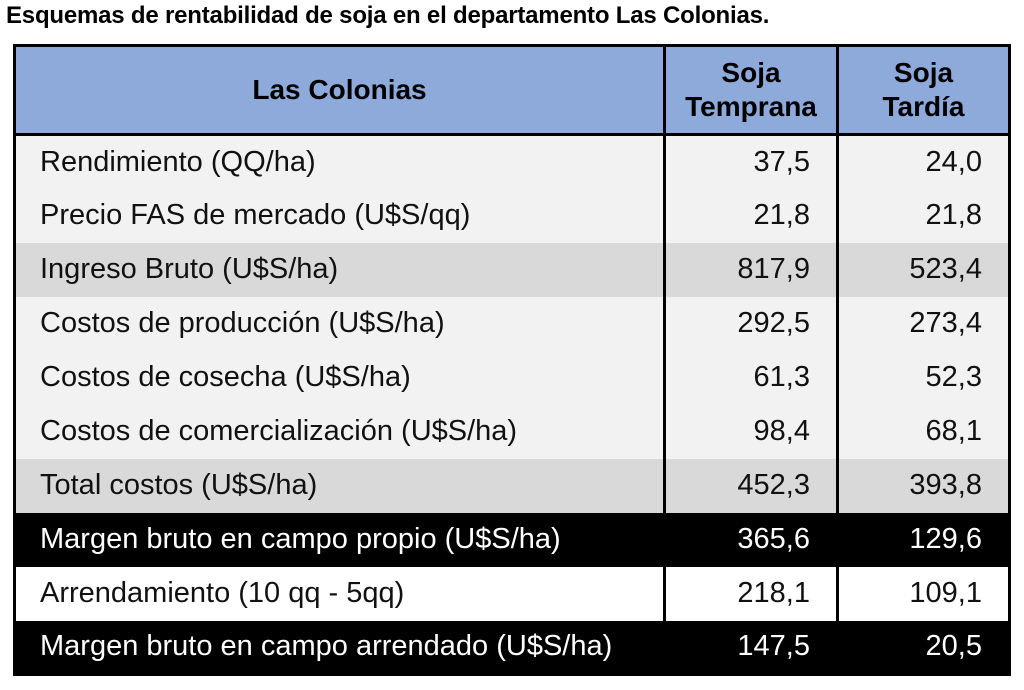  Describe the element at coordinates (751, 539) in the screenshot. I see `cell-soja-temprana: 365,6` at that location.